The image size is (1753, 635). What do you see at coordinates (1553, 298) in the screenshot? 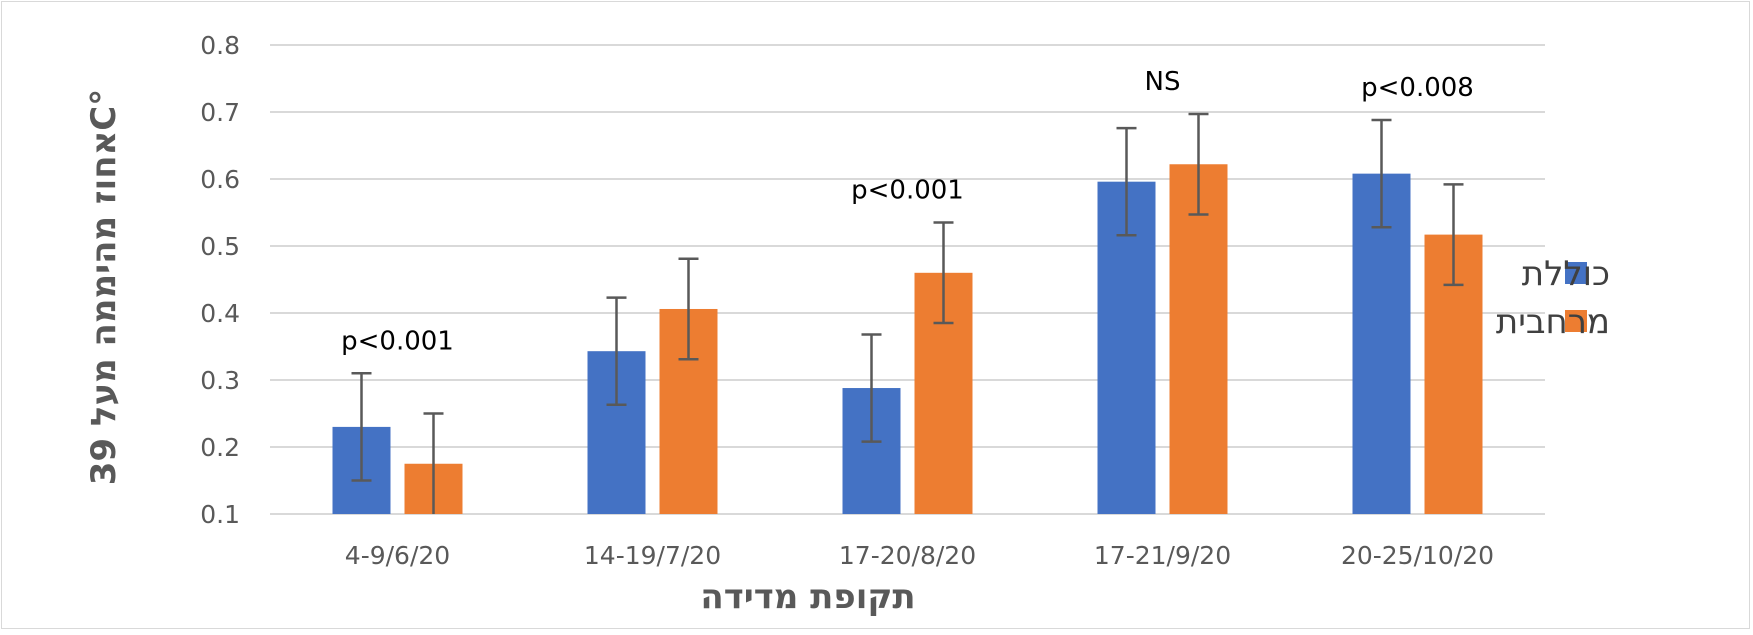
I see `legend: כוללת מרחבית` at bounding box center [1553, 298].